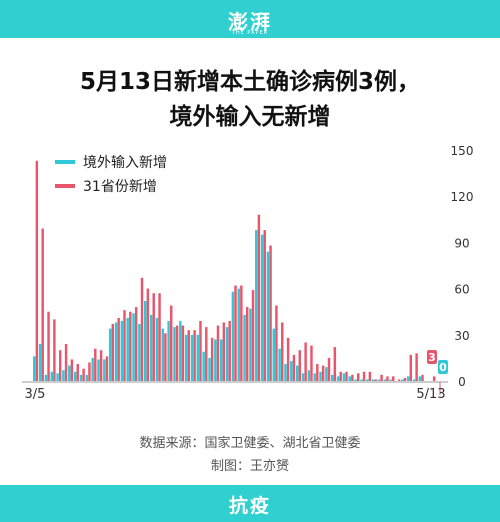 Image resolution: width=500 pixels, height=522 pixels. I want to click on legend-label-local: 31省份新增, so click(120, 187).